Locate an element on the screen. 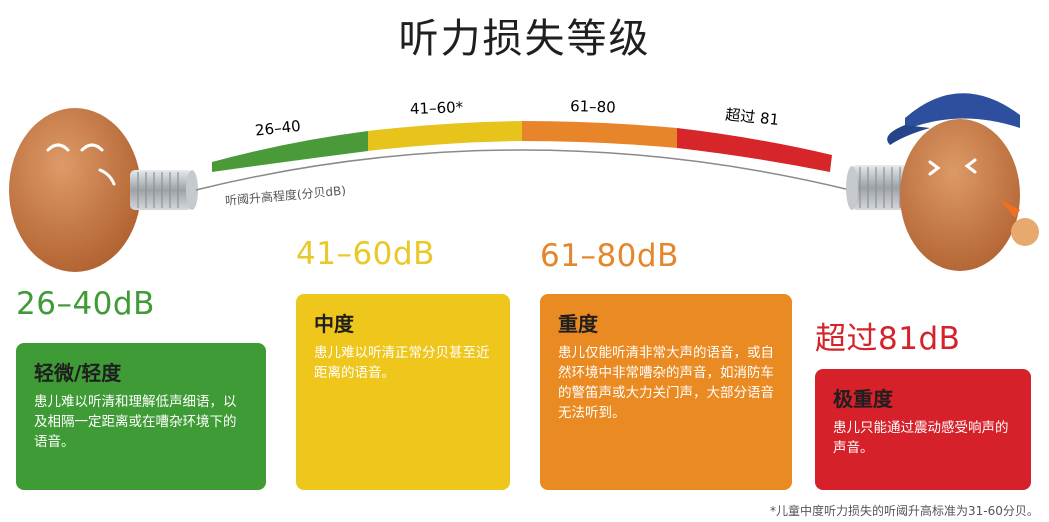 The height and width of the screenshot is (522, 1049). level-description: 患儿难以听清正常分贝甚至近距离的语音。 is located at coordinates (402, 363).